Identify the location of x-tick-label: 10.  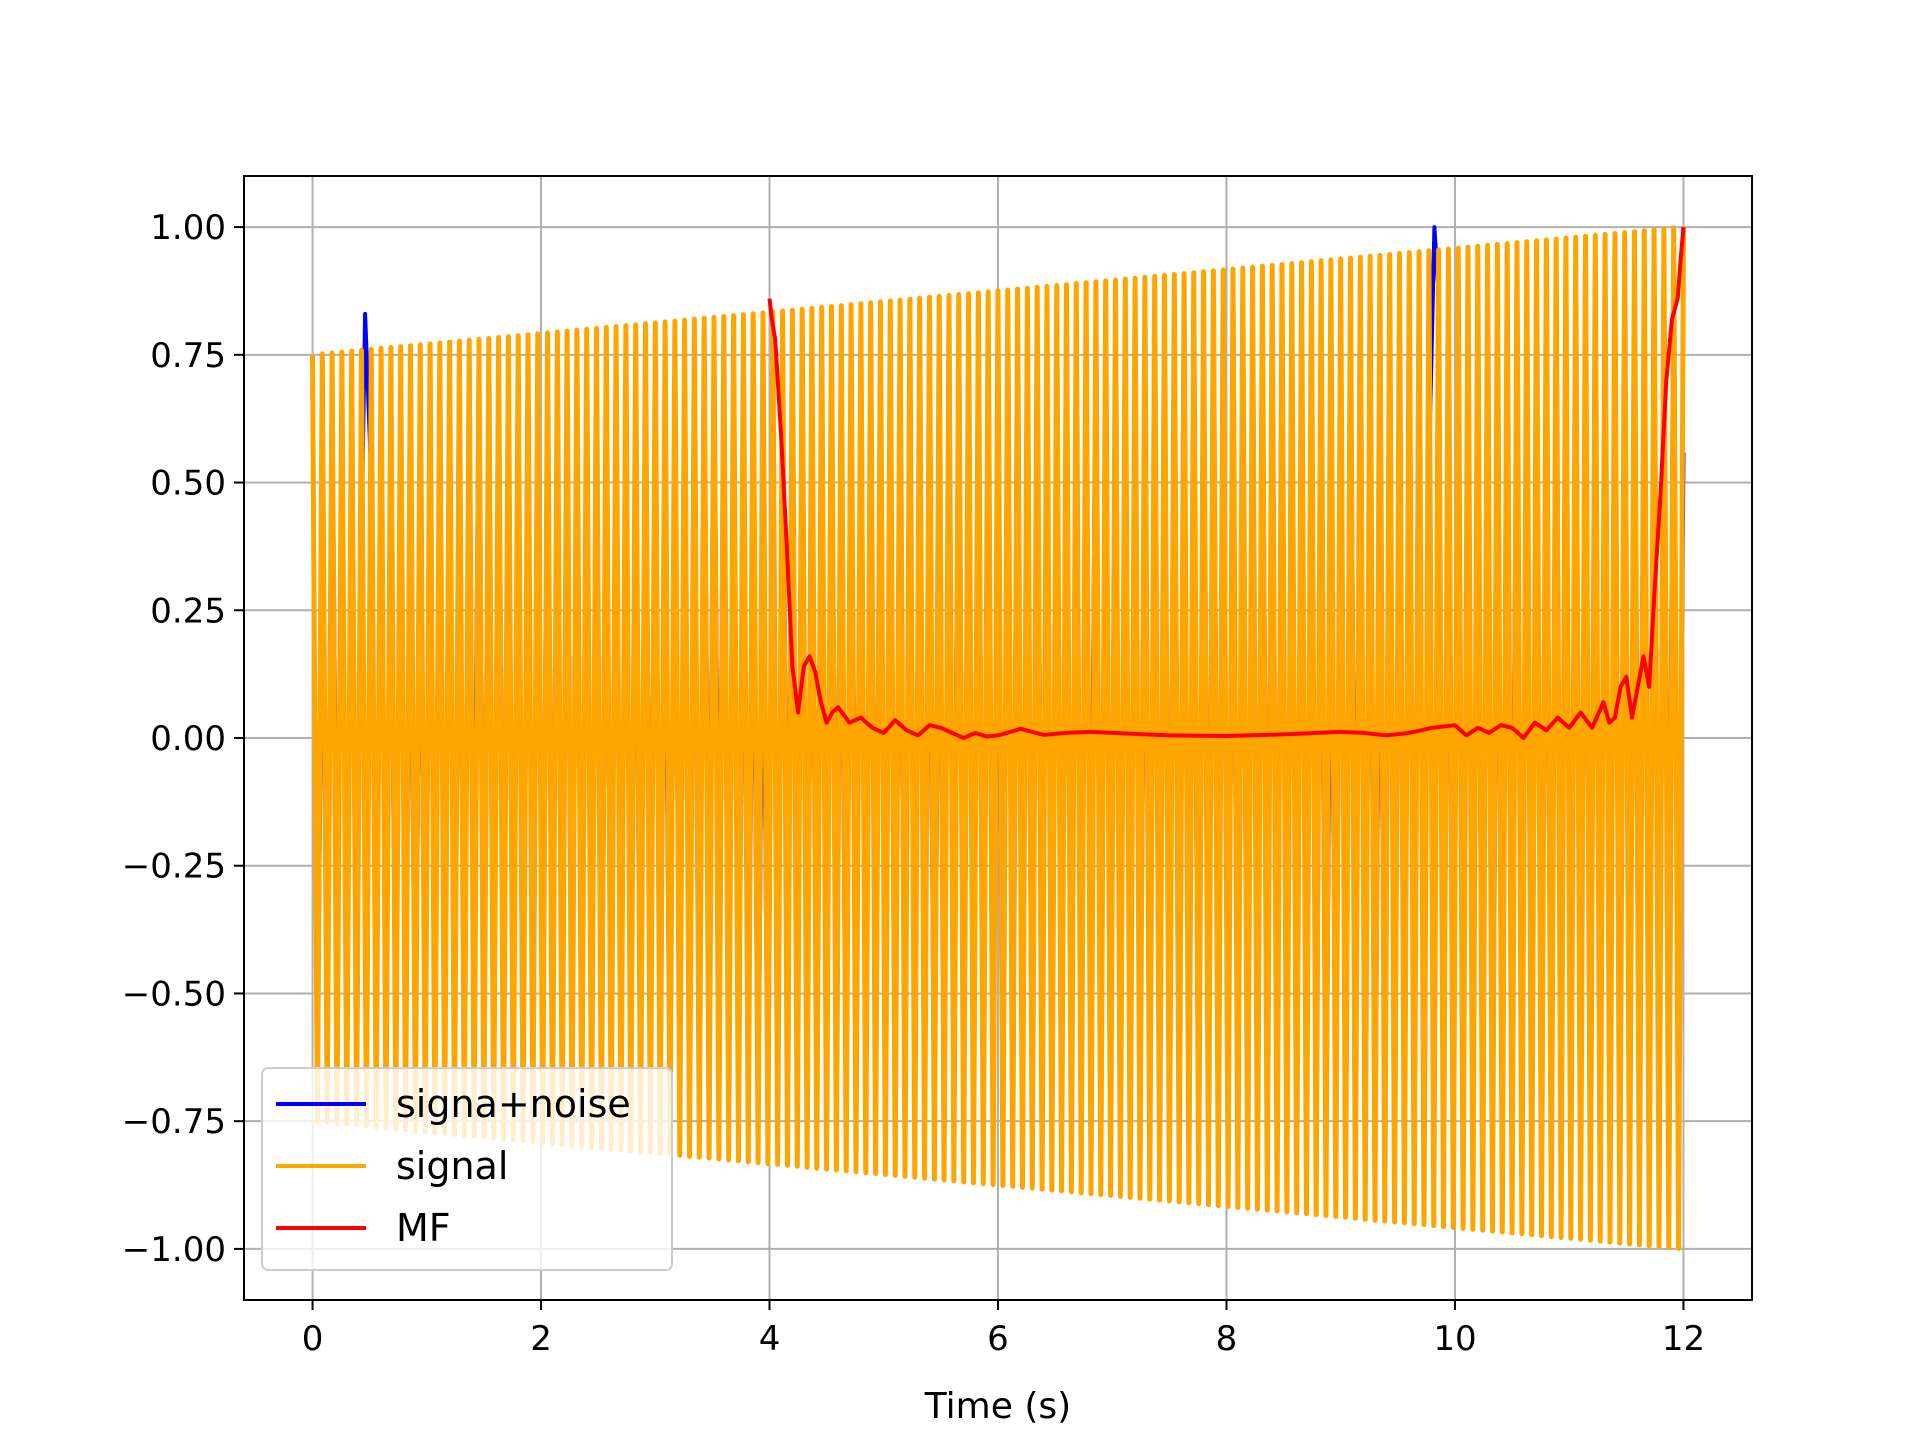
(1454, 1339).